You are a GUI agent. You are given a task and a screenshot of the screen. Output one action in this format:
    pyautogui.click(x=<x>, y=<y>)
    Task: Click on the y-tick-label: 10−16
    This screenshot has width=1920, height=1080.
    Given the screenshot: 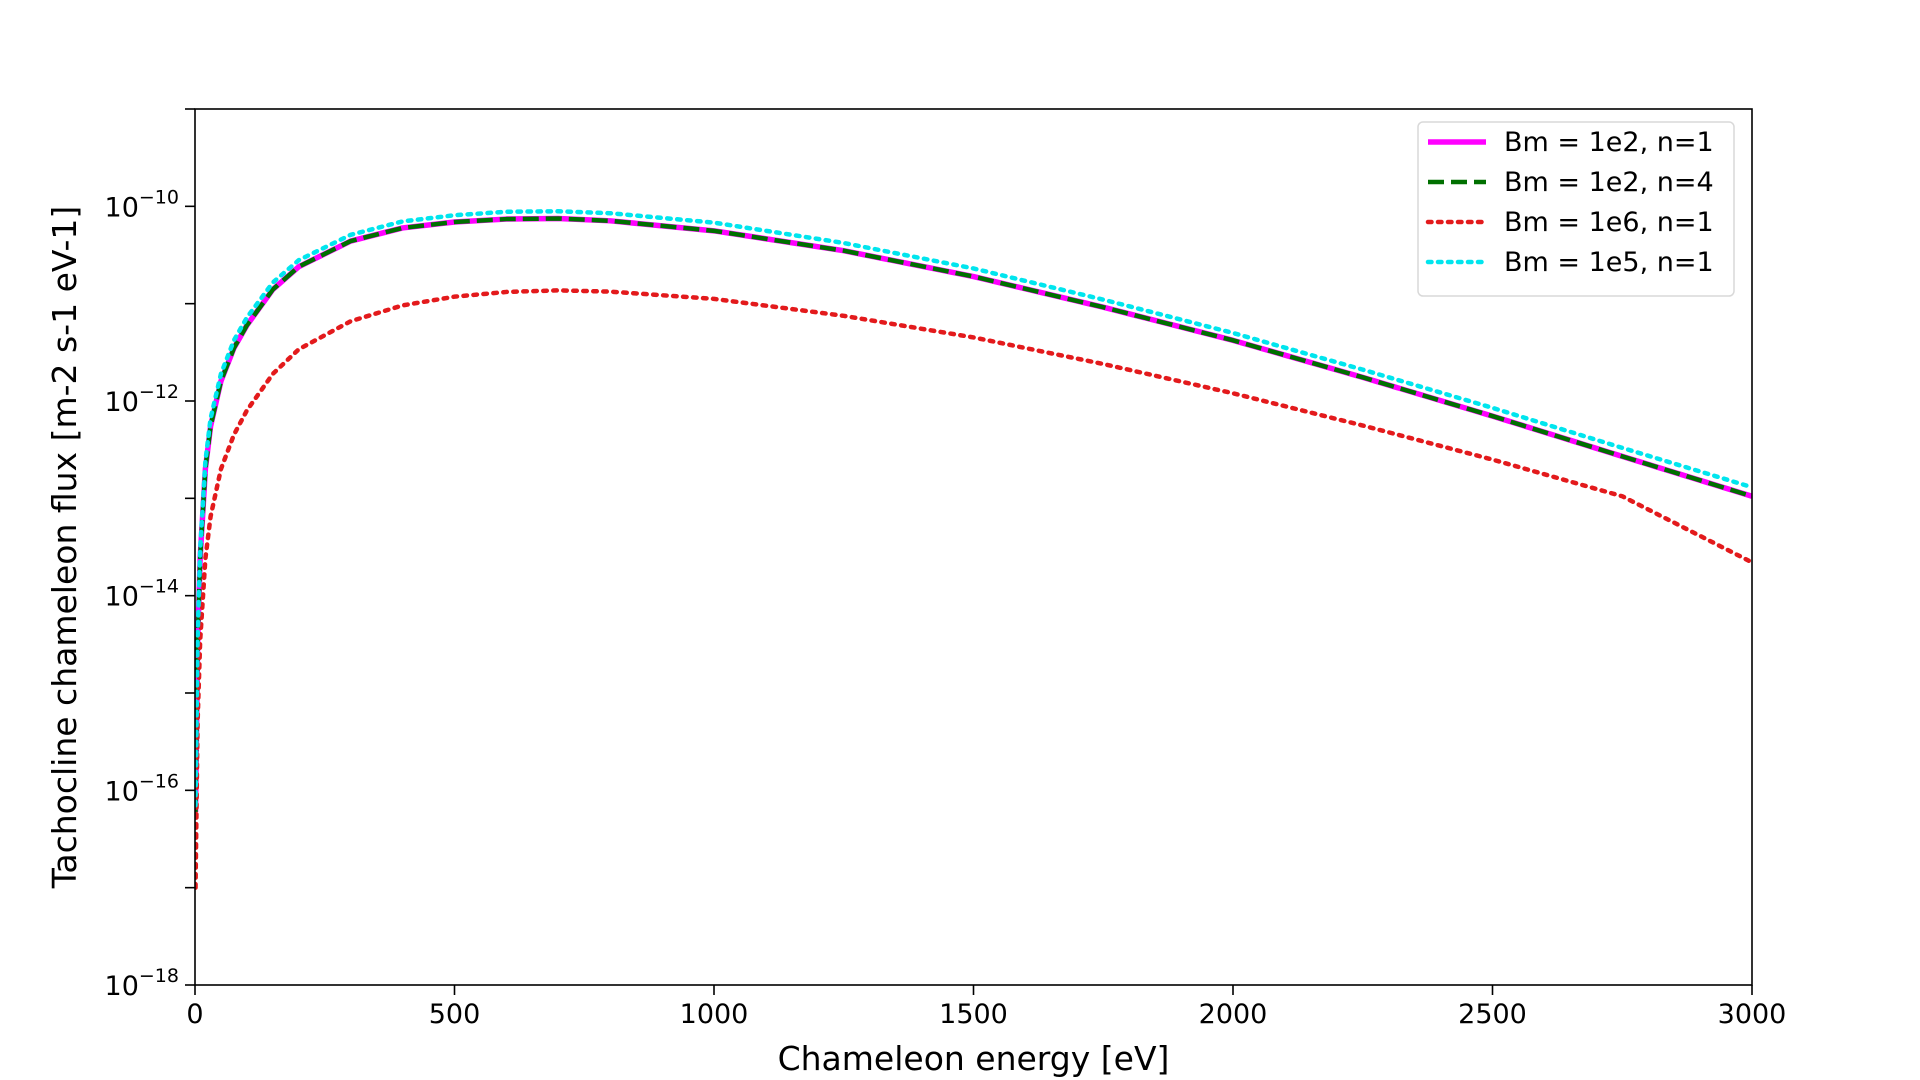 What is the action you would take?
    pyautogui.click(x=142, y=788)
    